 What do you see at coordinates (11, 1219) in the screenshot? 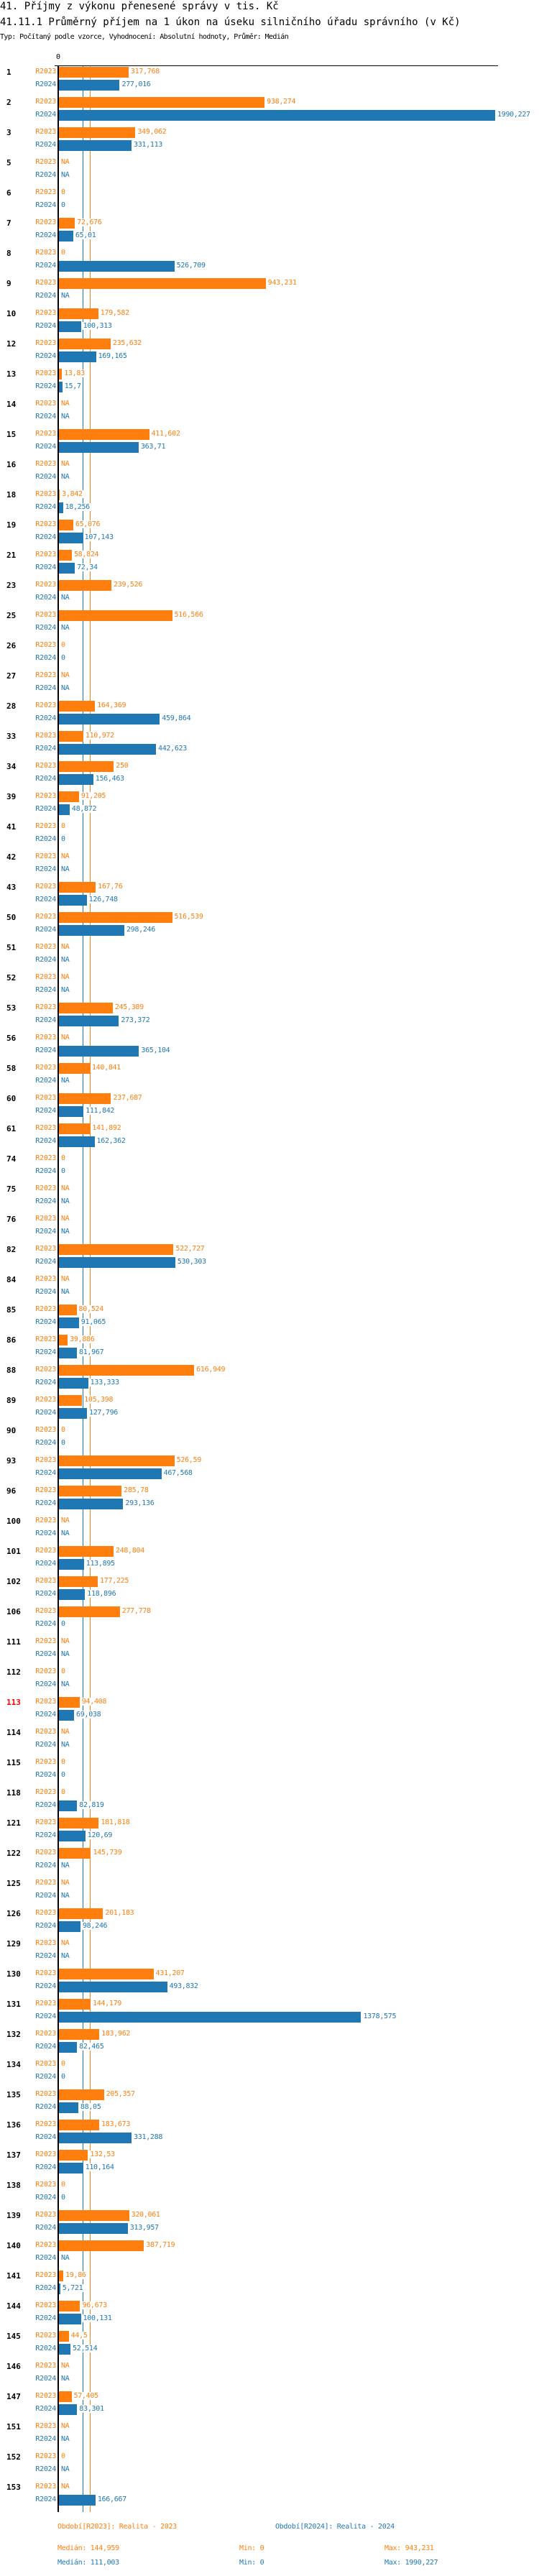
I see `category-label: 76` at bounding box center [11, 1219].